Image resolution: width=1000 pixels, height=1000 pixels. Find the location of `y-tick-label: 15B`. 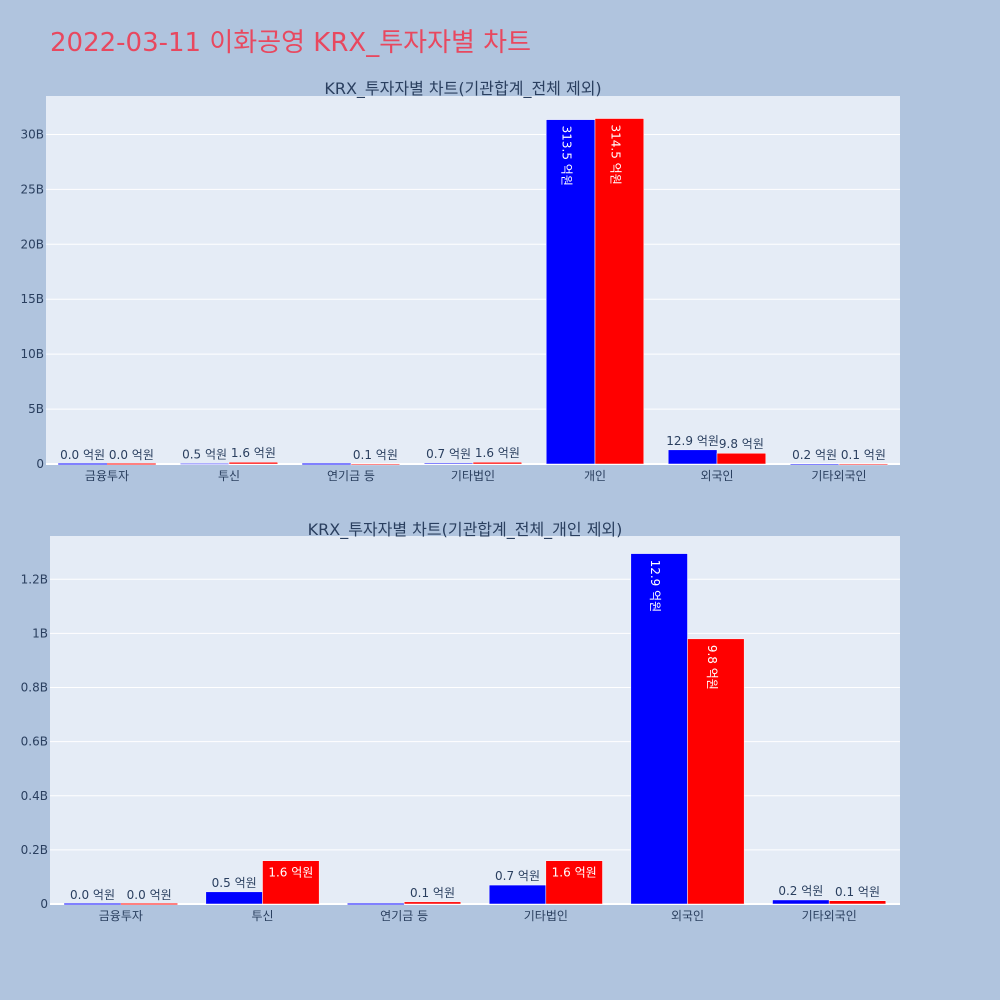

y-tick-label: 15B is located at coordinates (32, 299).